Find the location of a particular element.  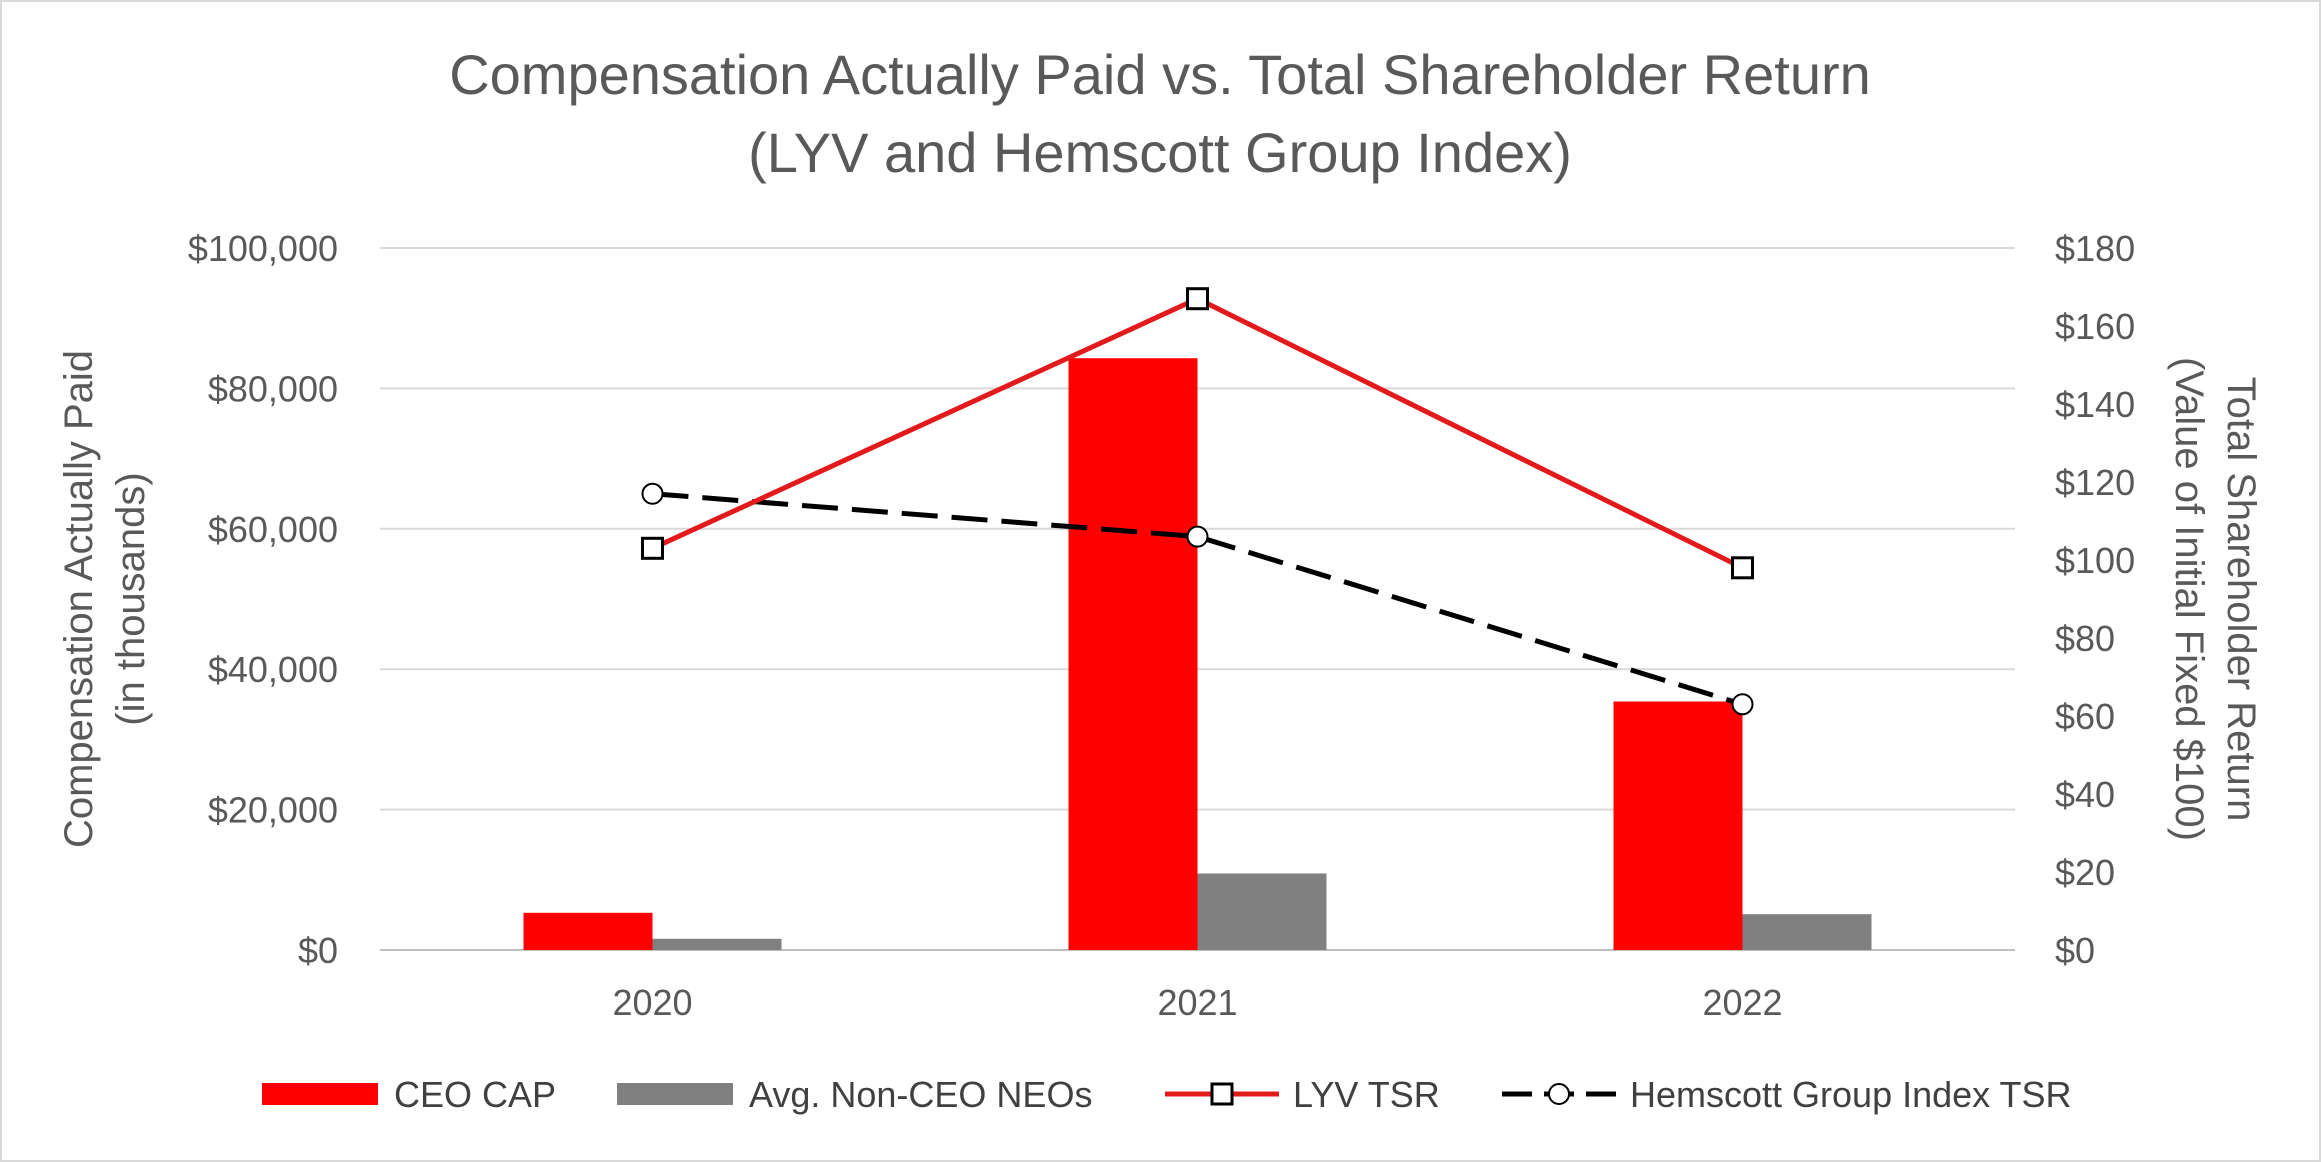

y-left-axis-title: Compensation Actually Paid (in thousands) is located at coordinates (105, 599).